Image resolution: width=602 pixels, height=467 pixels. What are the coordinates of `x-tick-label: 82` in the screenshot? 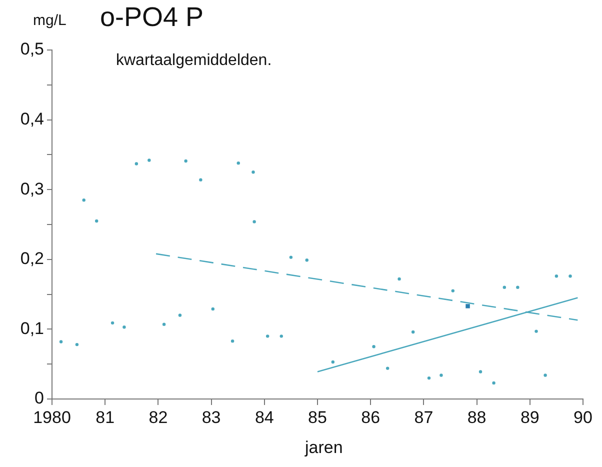 It's located at (158, 417).